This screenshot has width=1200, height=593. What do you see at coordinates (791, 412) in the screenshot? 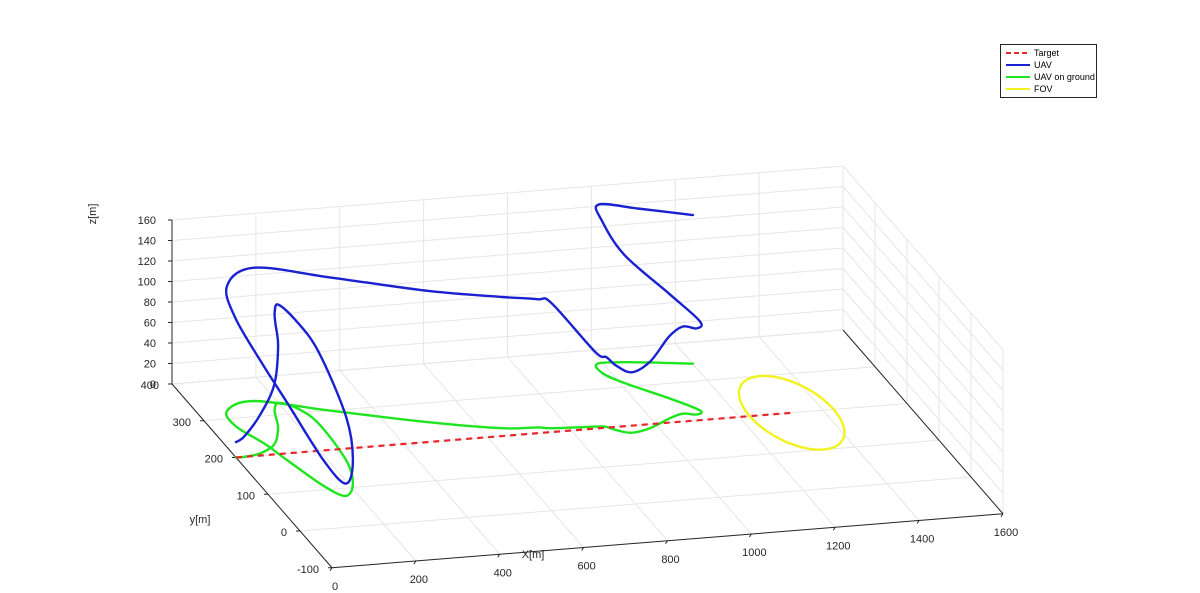
I see `series-fov` at bounding box center [791, 412].